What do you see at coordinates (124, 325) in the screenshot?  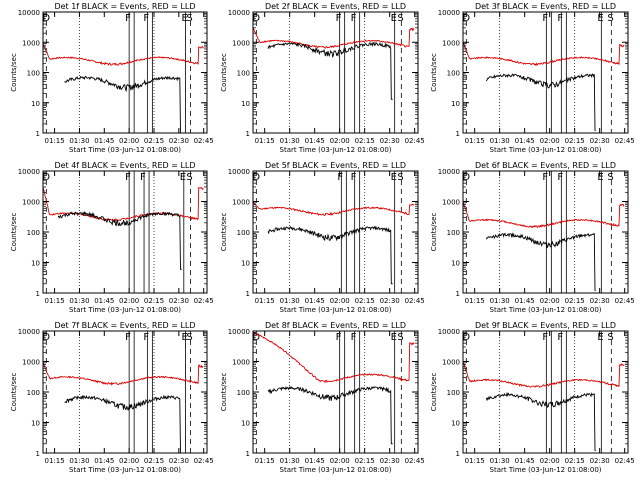 I see `panel-title: Det 7f BLACK = Events, RED = LLD` at bounding box center [124, 325].